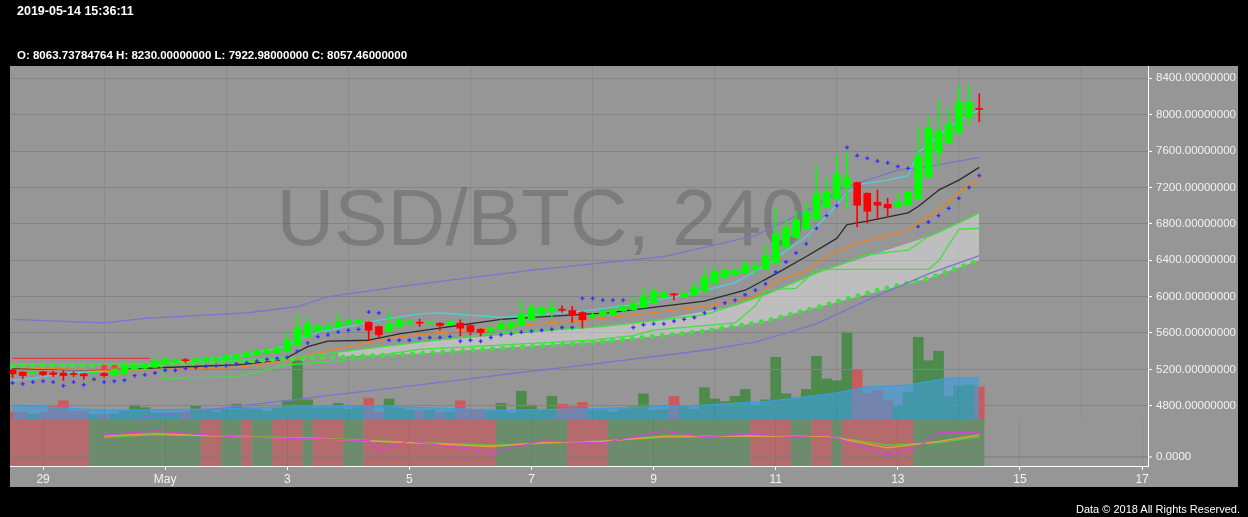 The width and height of the screenshot is (1248, 517). What do you see at coordinates (1020, 478) in the screenshot?
I see `x-tick-label: 15` at bounding box center [1020, 478].